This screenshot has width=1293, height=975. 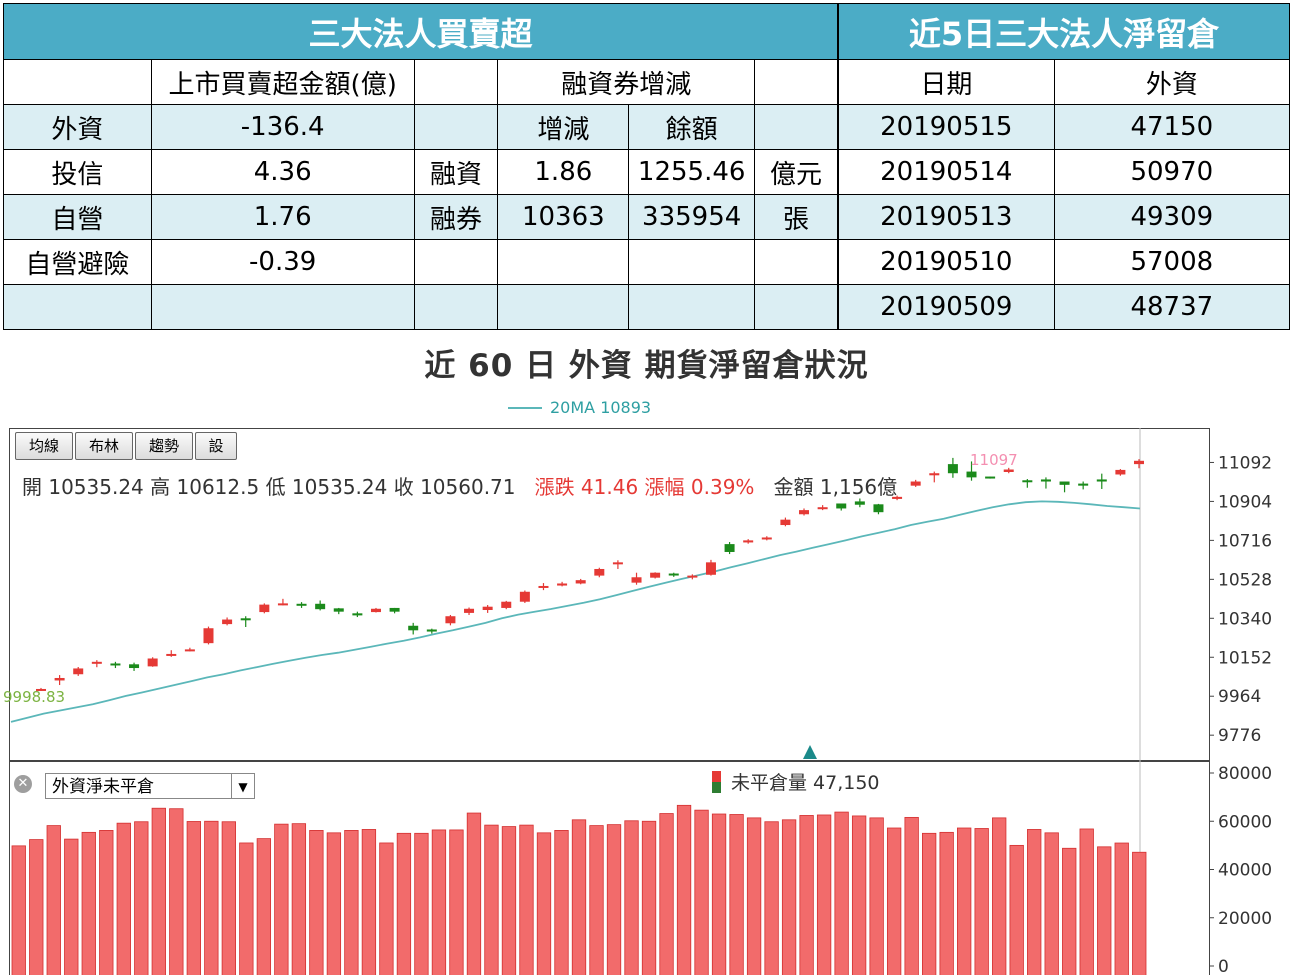 I want to click on volume-axis-label: 60000, so click(x=1245, y=822).